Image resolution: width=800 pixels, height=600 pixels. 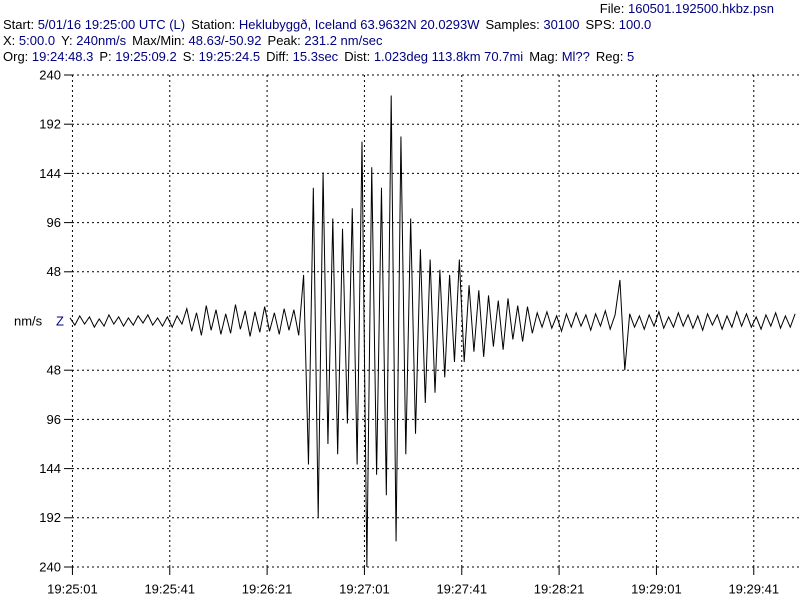 I want to click on x-tick-label: 19:29:41, so click(x=753, y=588).